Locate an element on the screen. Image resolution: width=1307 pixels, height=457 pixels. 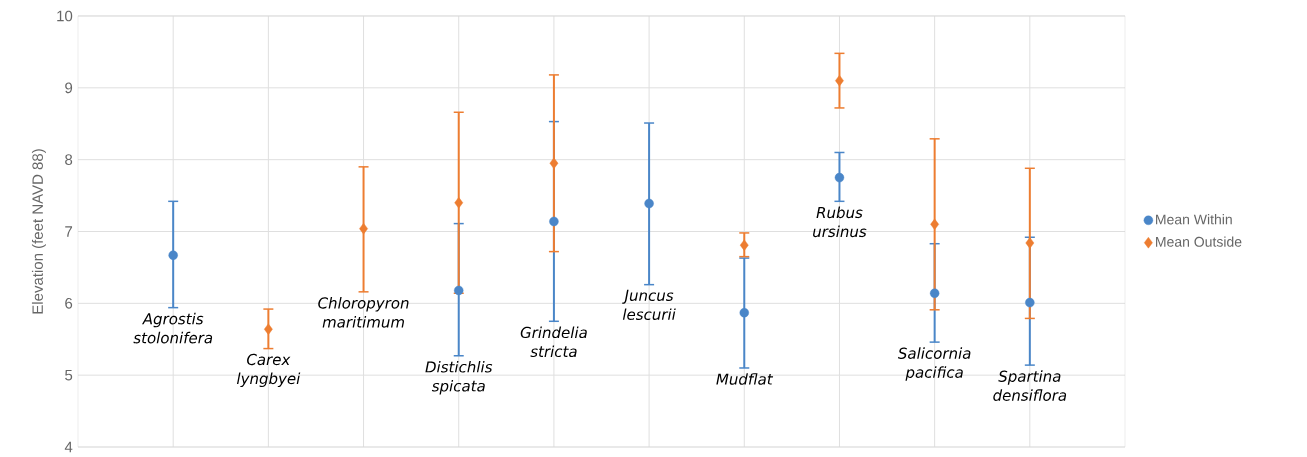
x-tick-label: Mudflat is located at coordinates (745, 379).